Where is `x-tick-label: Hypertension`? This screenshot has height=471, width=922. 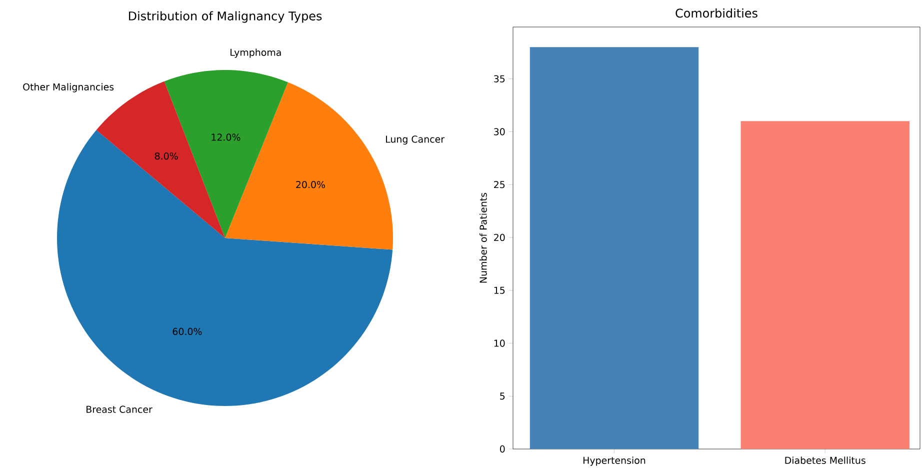 x-tick-label: Hypertension is located at coordinates (614, 461).